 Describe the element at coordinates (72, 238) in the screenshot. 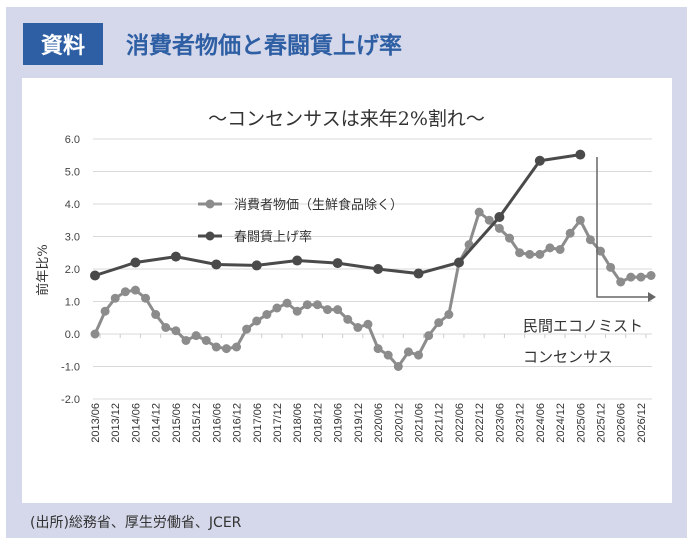

I see `y-tick-label: 3.0` at that location.